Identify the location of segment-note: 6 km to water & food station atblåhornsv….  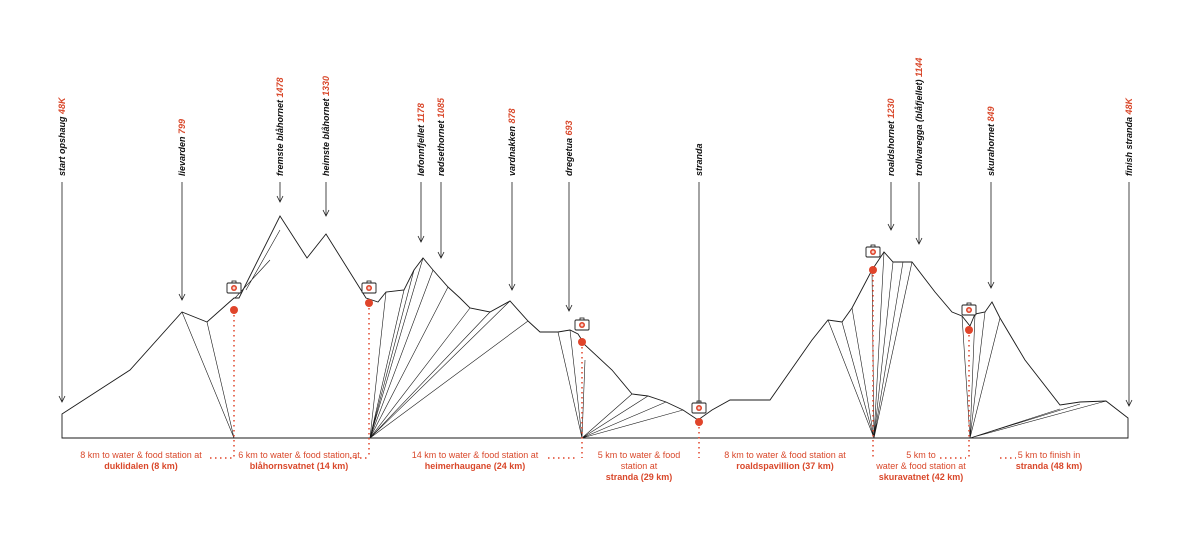
(299, 460).